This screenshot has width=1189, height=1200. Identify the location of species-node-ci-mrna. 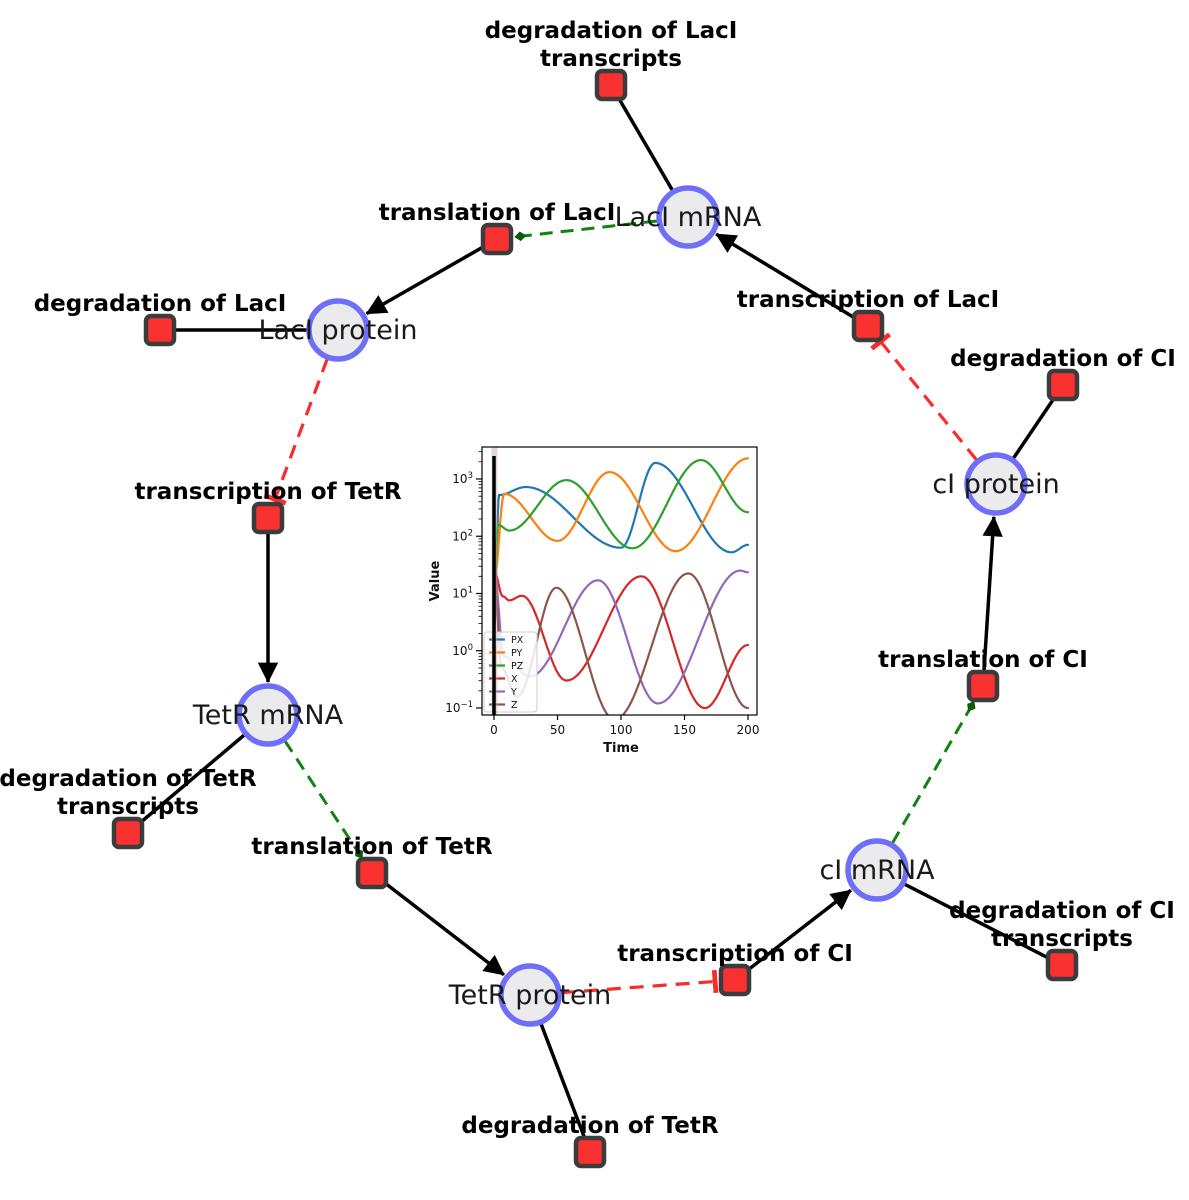
(877, 870).